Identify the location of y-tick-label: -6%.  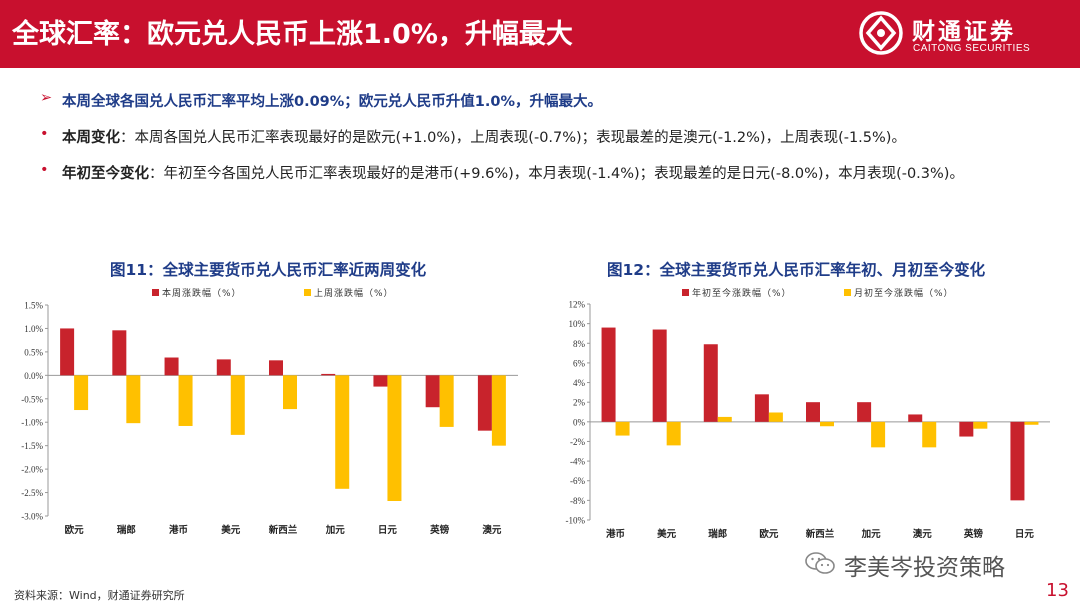
(577, 481).